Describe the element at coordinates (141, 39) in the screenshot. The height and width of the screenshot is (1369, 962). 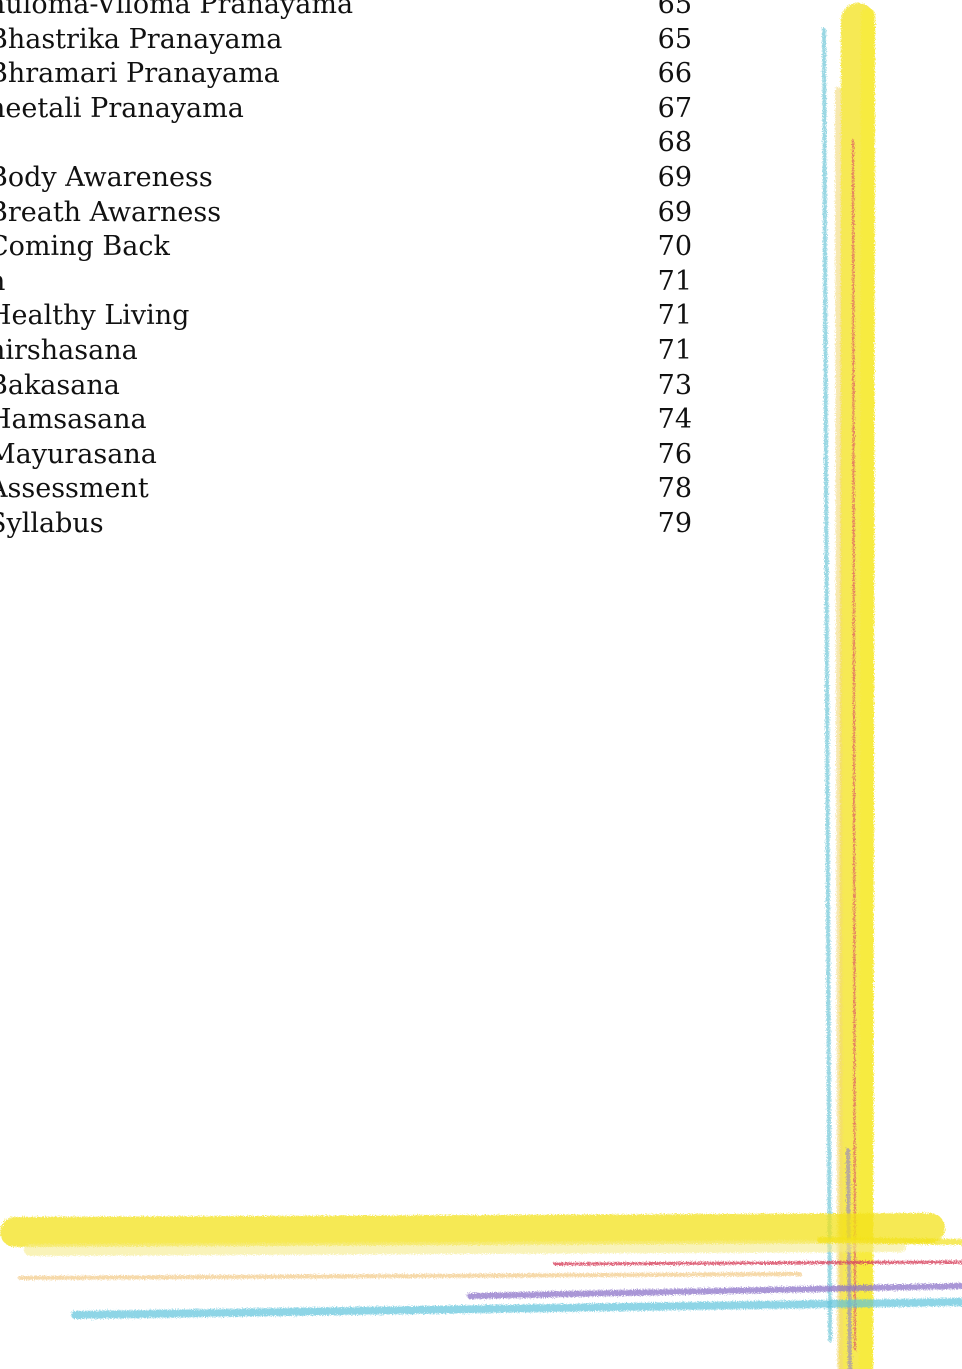
I see `entry-title: Bhastrika Pranayama` at that location.